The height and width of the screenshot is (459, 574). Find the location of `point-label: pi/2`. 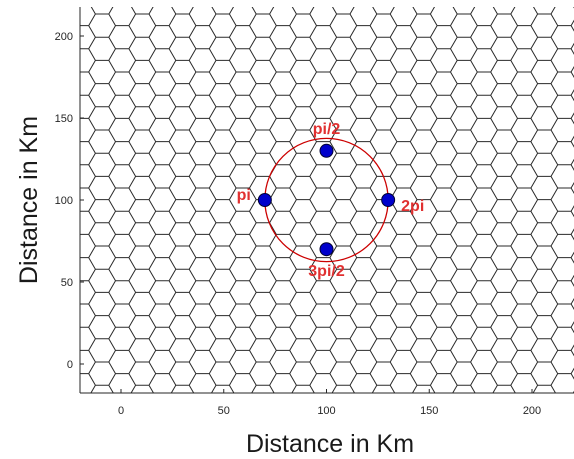

point-label: pi/2 is located at coordinates (327, 129).